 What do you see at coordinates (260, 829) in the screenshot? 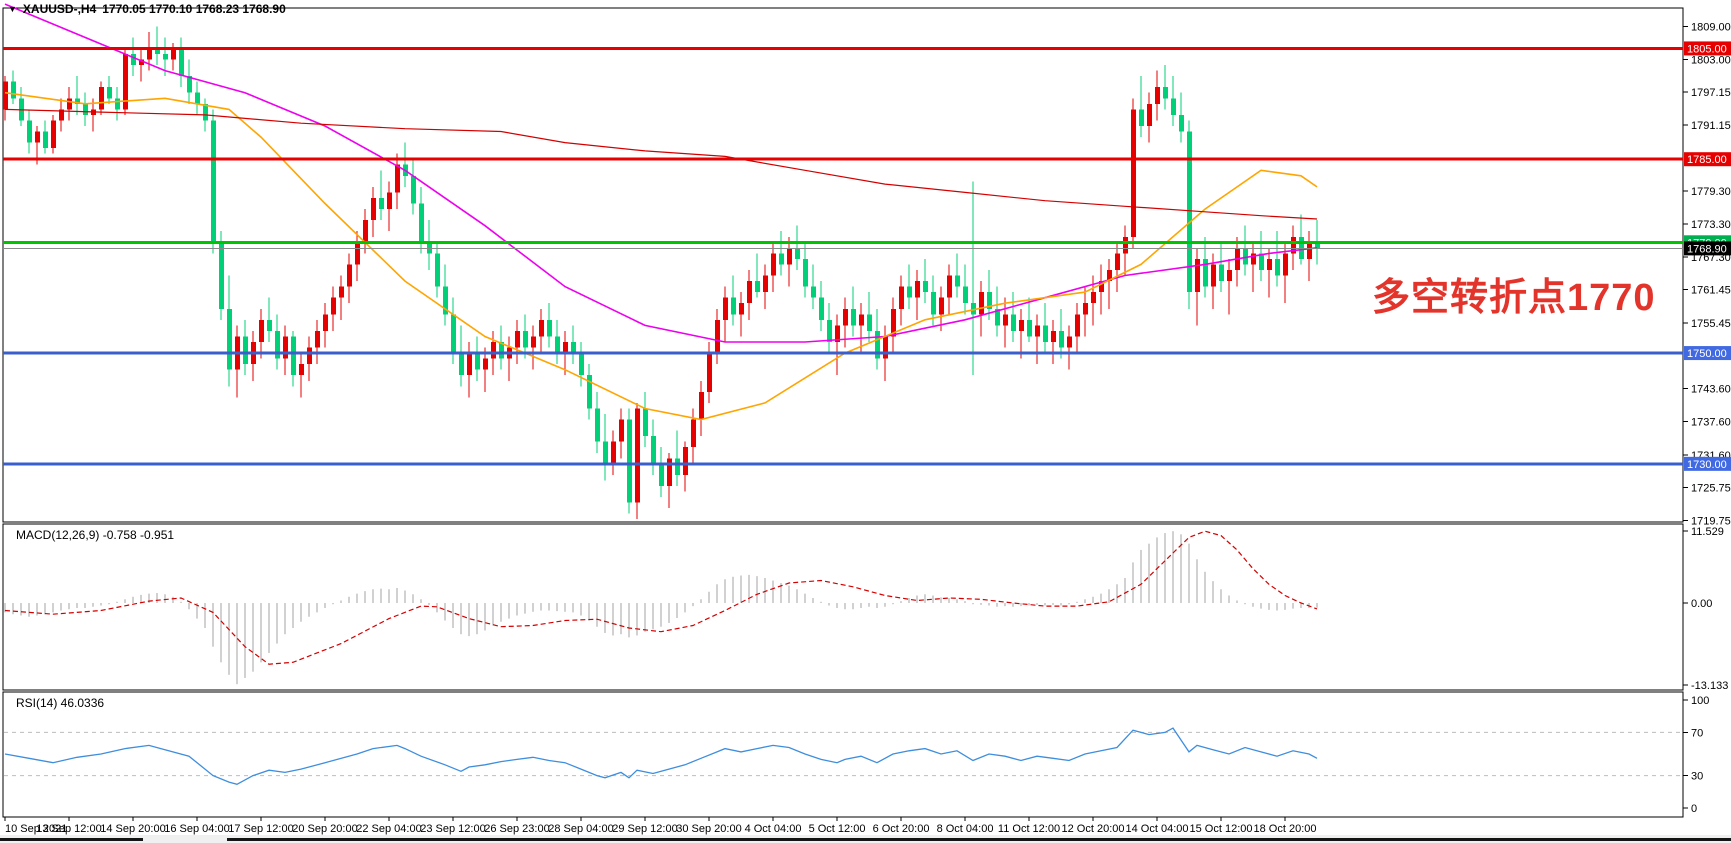
I see `time-label: 17 Sep 12:00` at bounding box center [260, 829].